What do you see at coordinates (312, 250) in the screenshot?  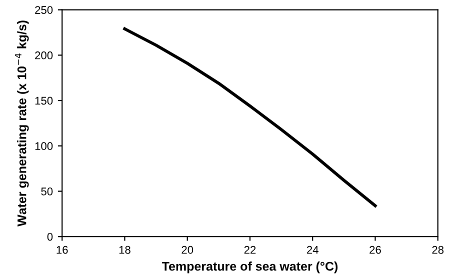 I see `x-tick-label: 24` at bounding box center [312, 250].